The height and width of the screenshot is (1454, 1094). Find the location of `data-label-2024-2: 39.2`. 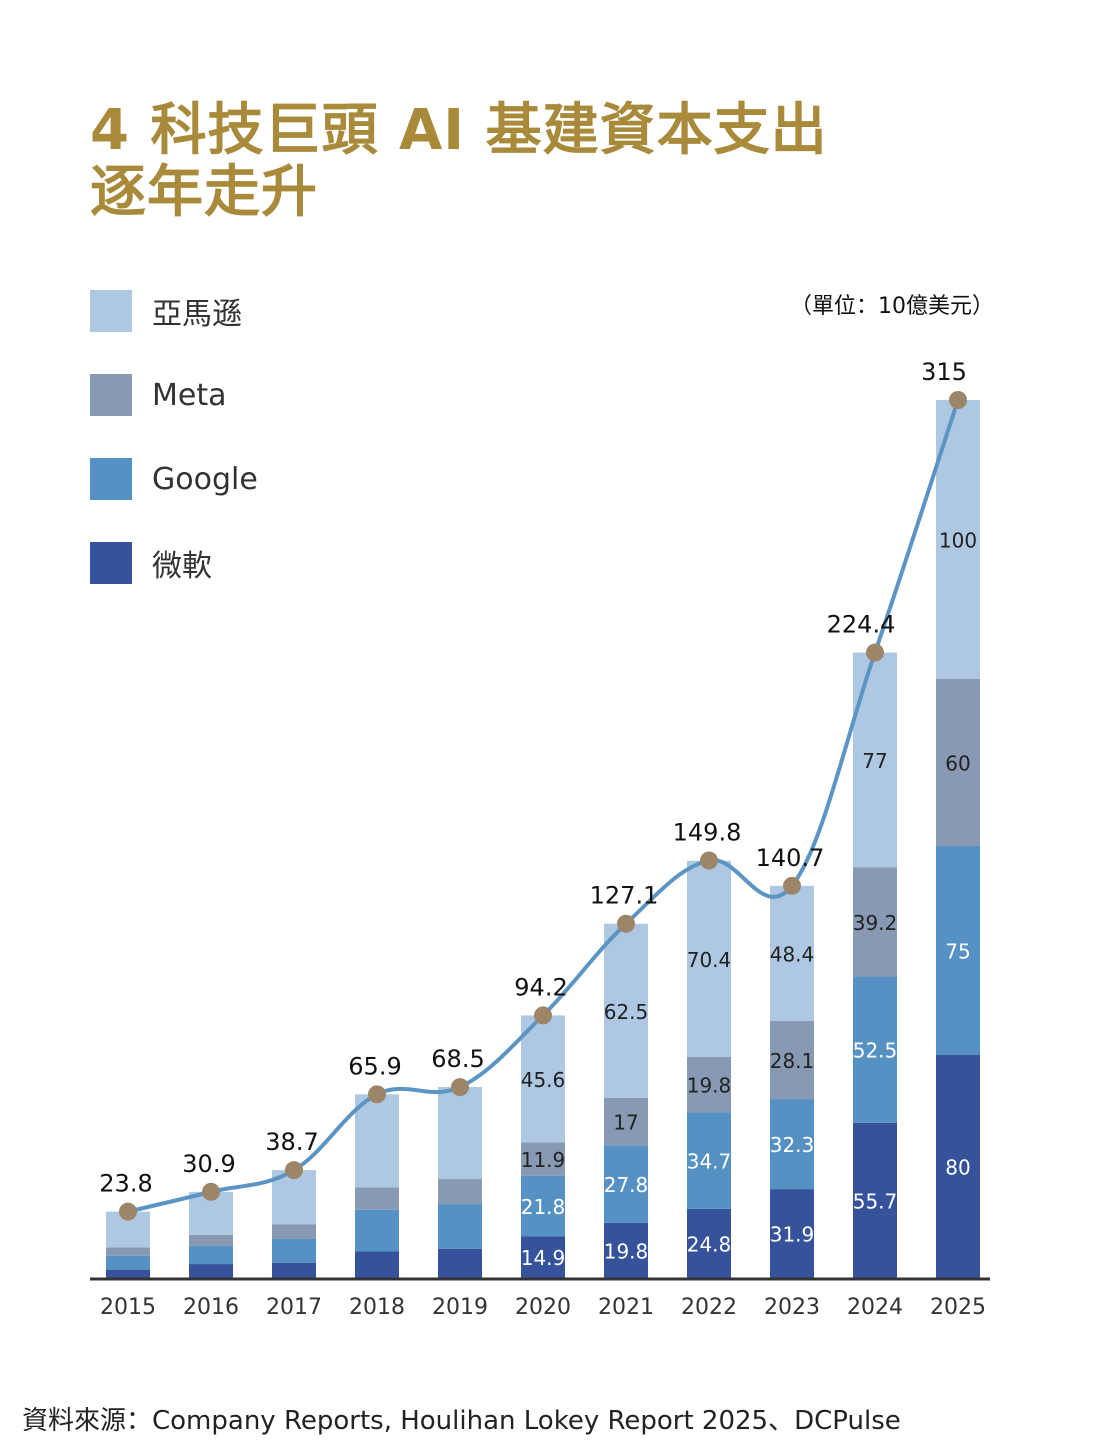

data-label-2024-2: 39.2 is located at coordinates (875, 923).